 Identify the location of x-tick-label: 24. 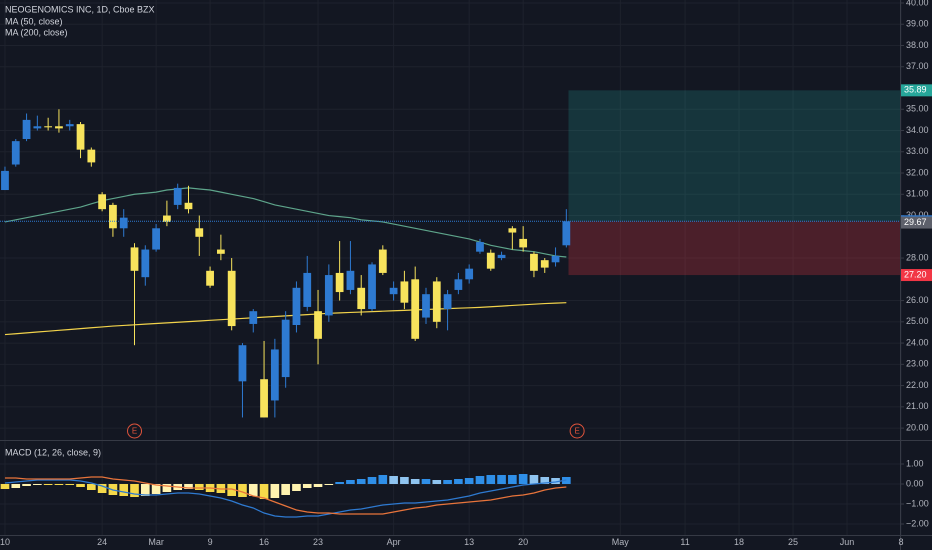
(102, 542).